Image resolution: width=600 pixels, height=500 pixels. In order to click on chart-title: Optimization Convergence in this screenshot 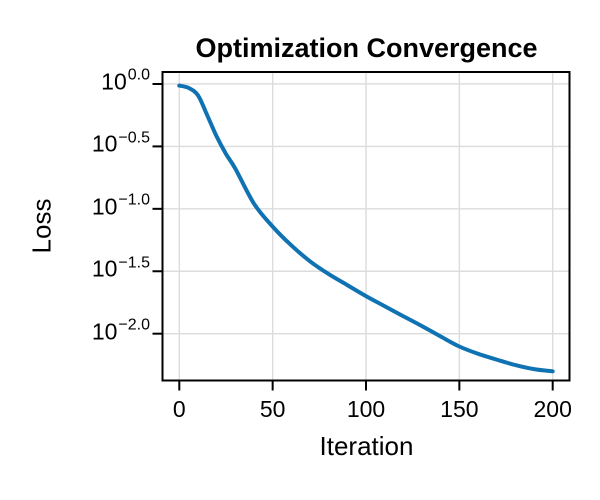, I will do `click(366, 48)`.